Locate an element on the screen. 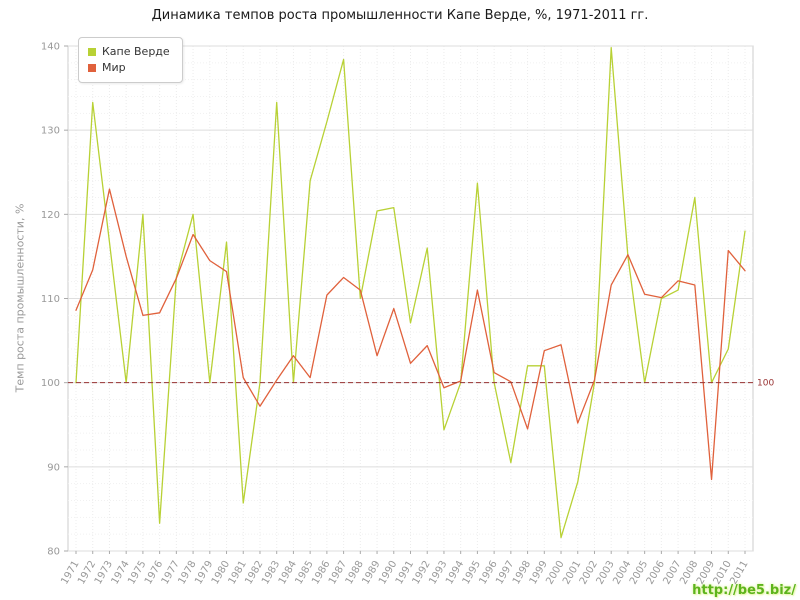  y-tick-label: 90 is located at coordinates (53, 467).